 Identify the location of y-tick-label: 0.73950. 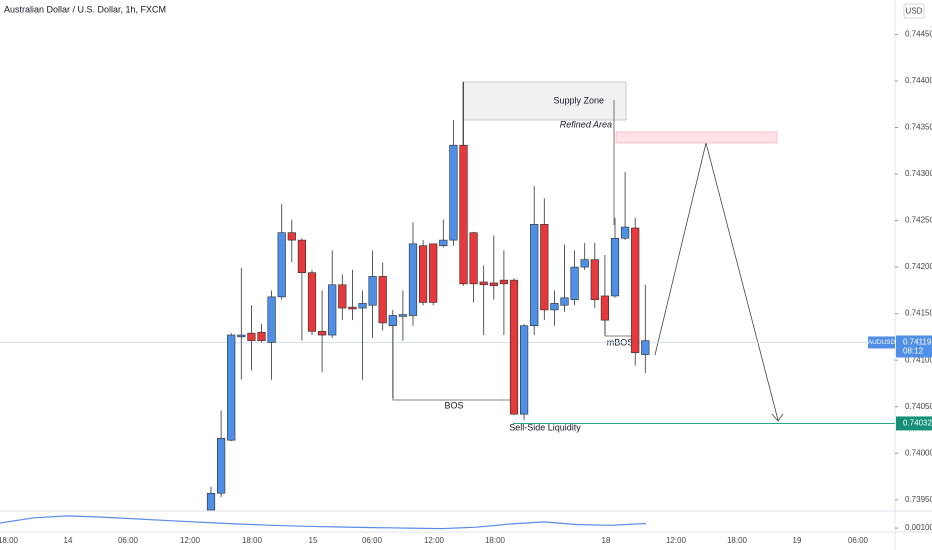
(918, 499).